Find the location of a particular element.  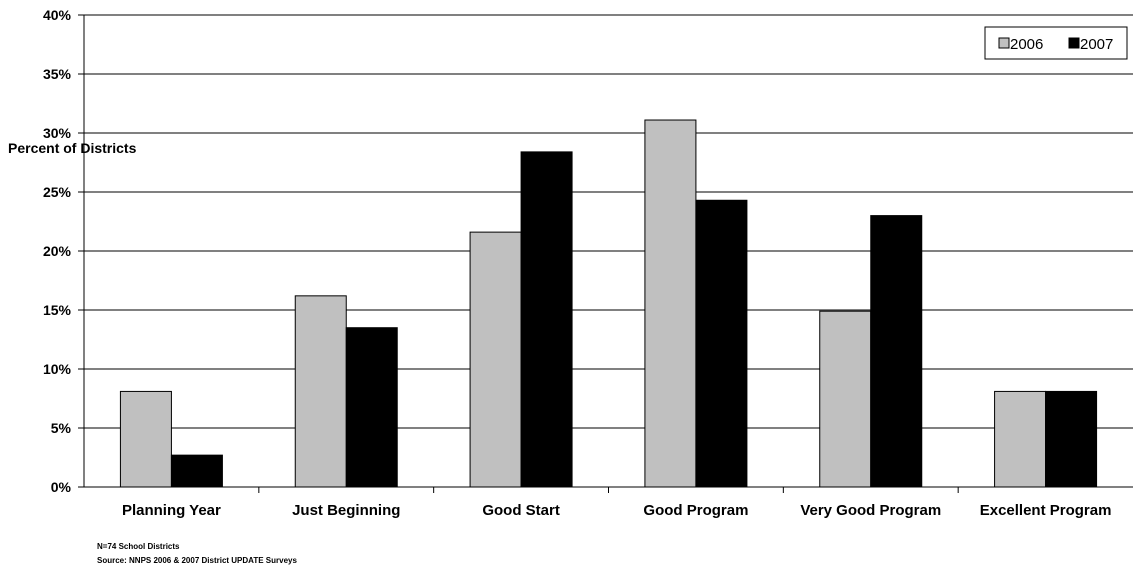

legend-label-2007: 2007 is located at coordinates (1096, 44).